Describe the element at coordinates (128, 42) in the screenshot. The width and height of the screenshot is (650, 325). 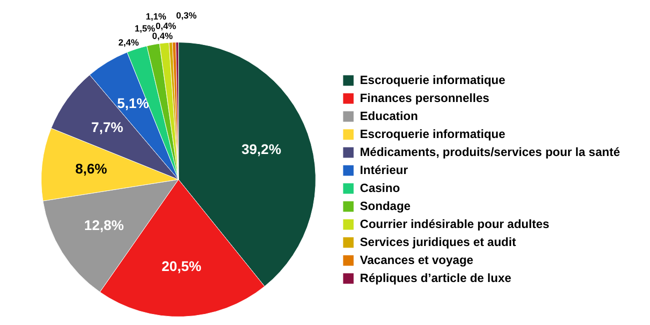
I see `data-label: 2,4%` at that location.